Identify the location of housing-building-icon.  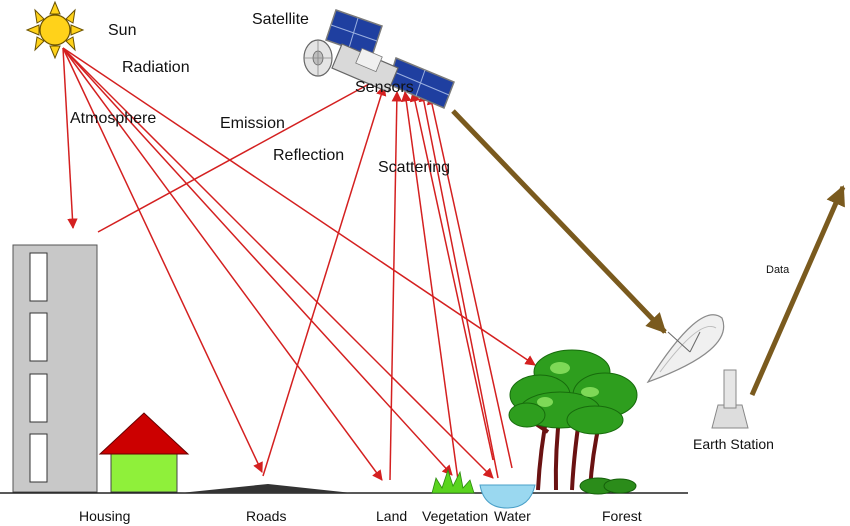
(55, 368).